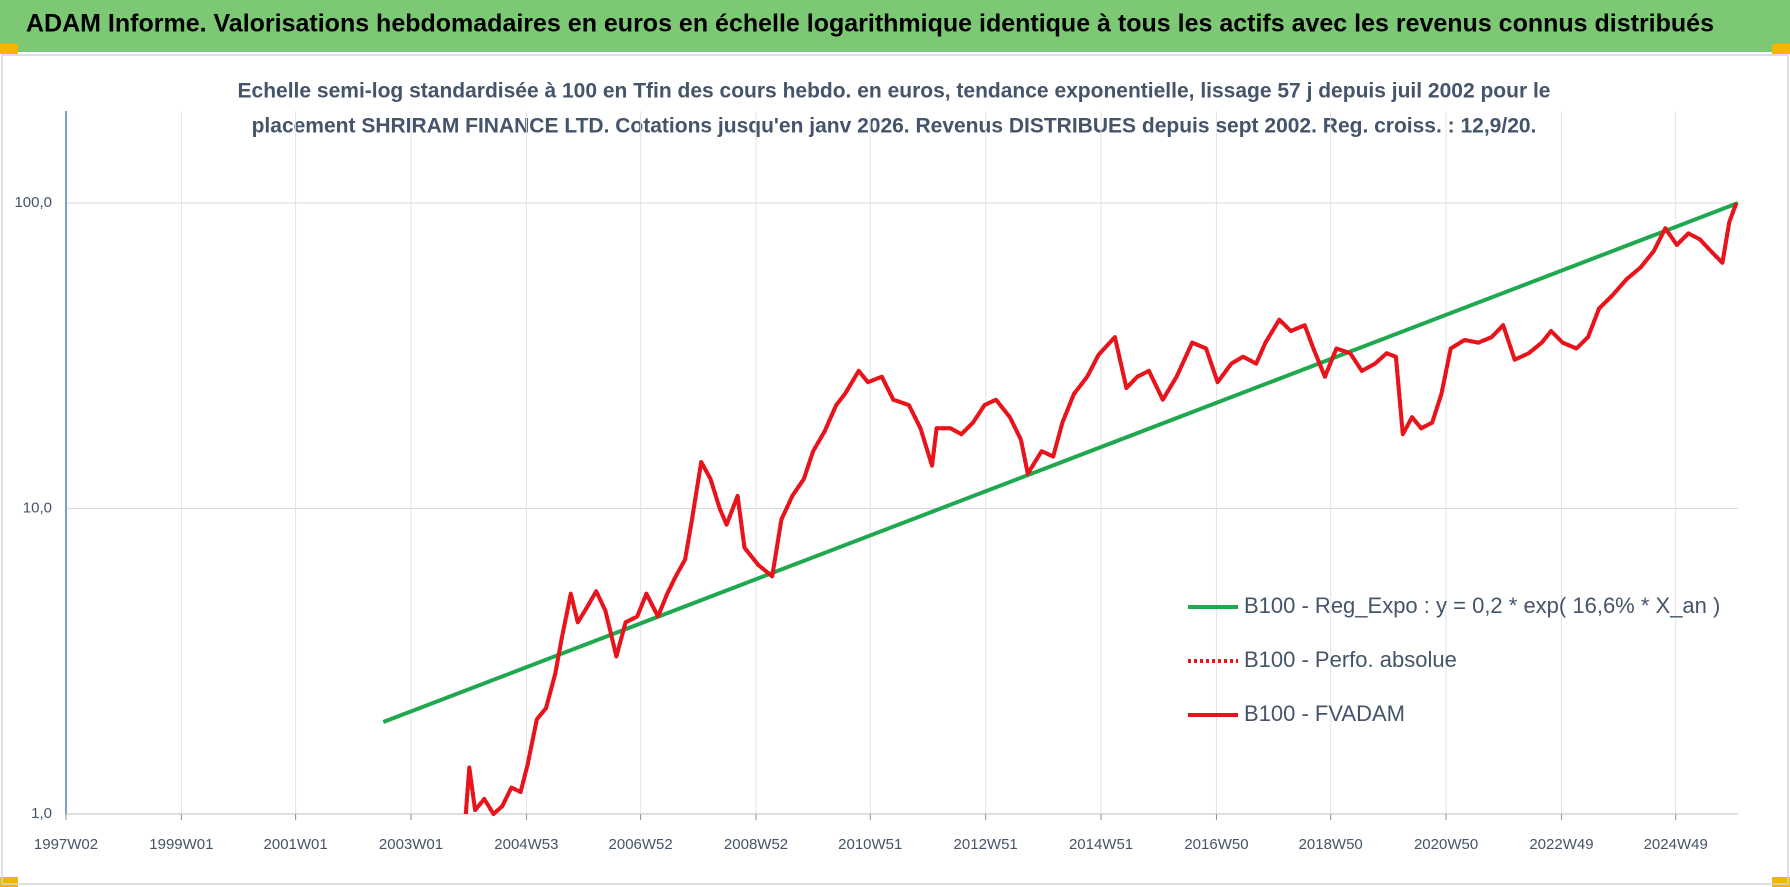  I want to click on x-tick-label: 1999W01, so click(181, 844).